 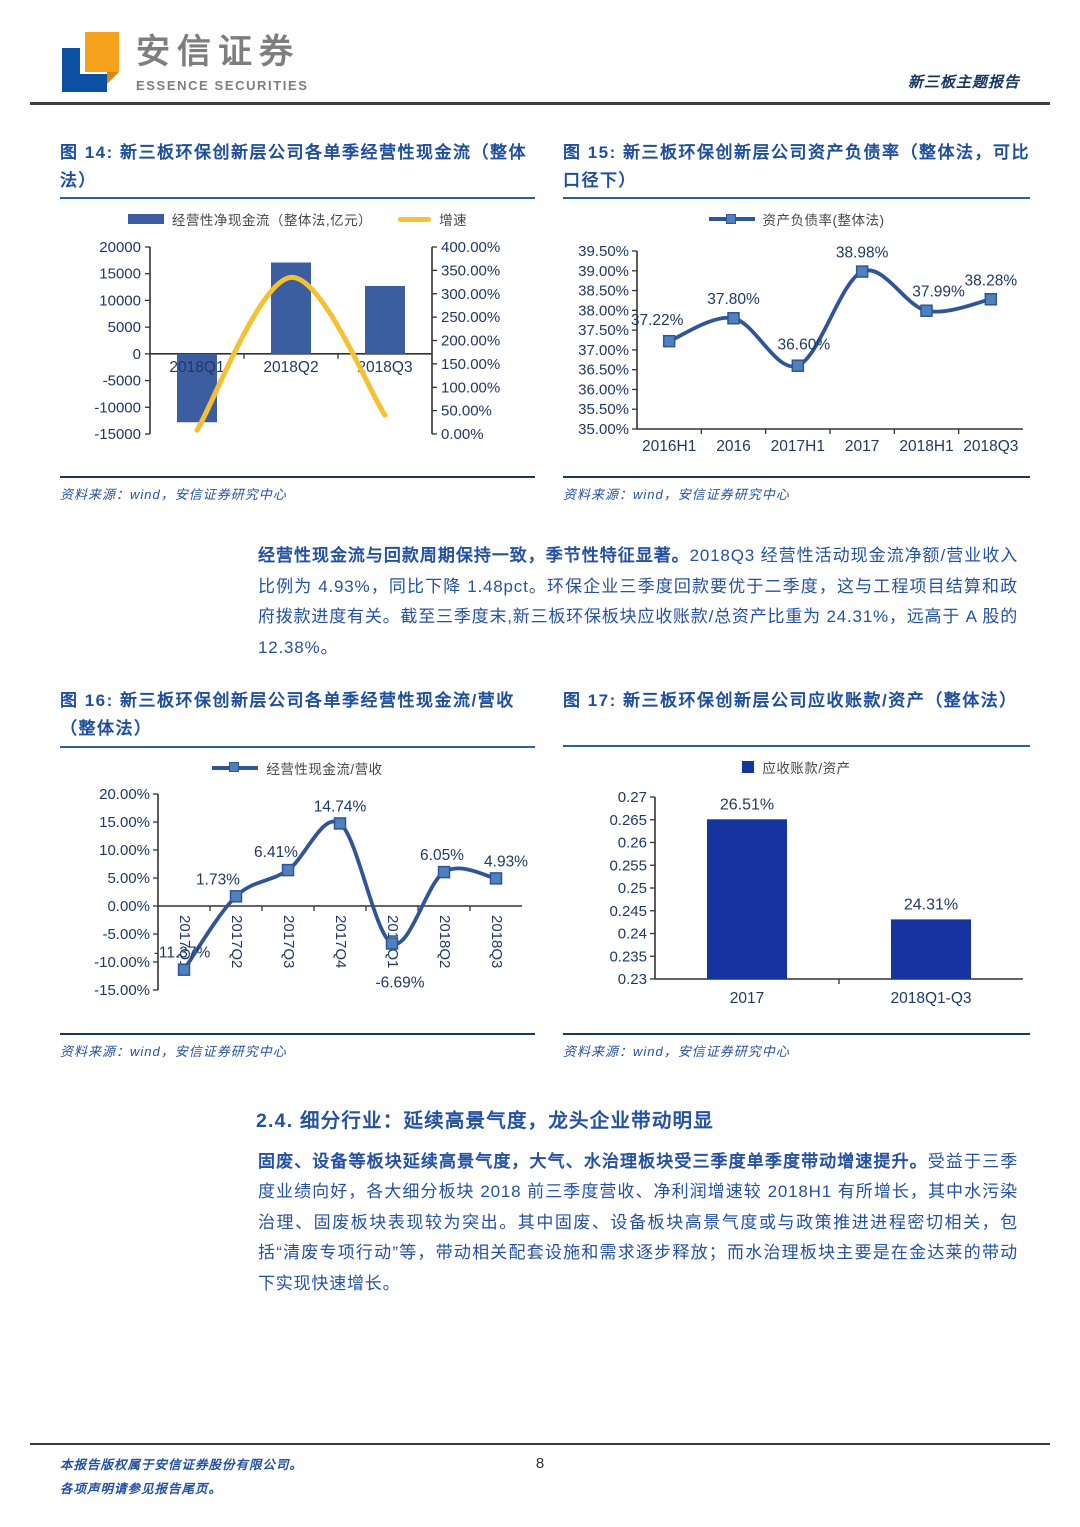 I want to click on svg-text: 38.28%, so click(x=991, y=280).